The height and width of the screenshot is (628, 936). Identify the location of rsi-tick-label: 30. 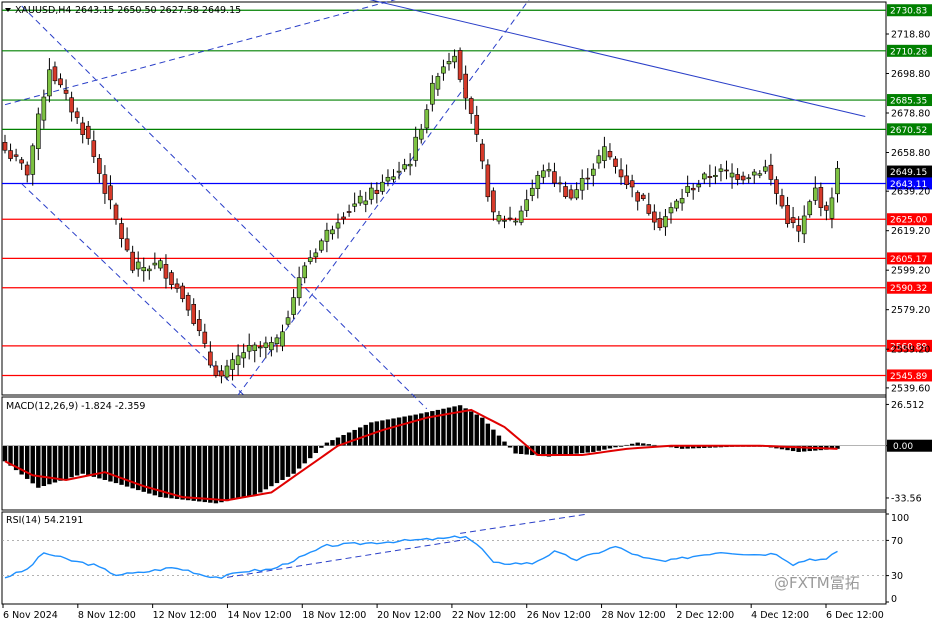
(897, 576).